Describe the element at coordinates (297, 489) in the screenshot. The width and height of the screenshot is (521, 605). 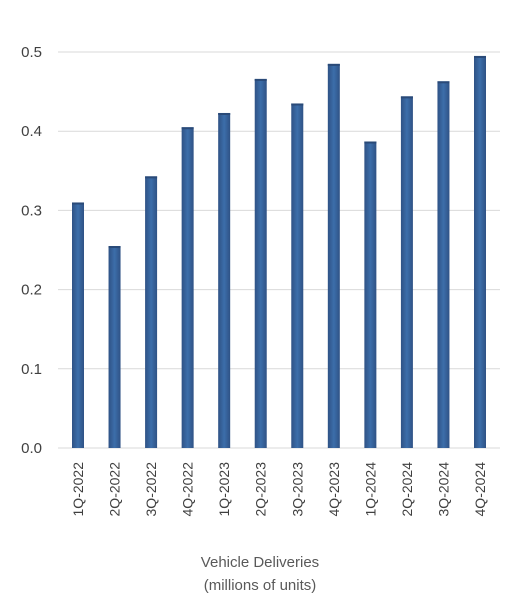
I see `x-tick-label: 3Q-2023` at that location.